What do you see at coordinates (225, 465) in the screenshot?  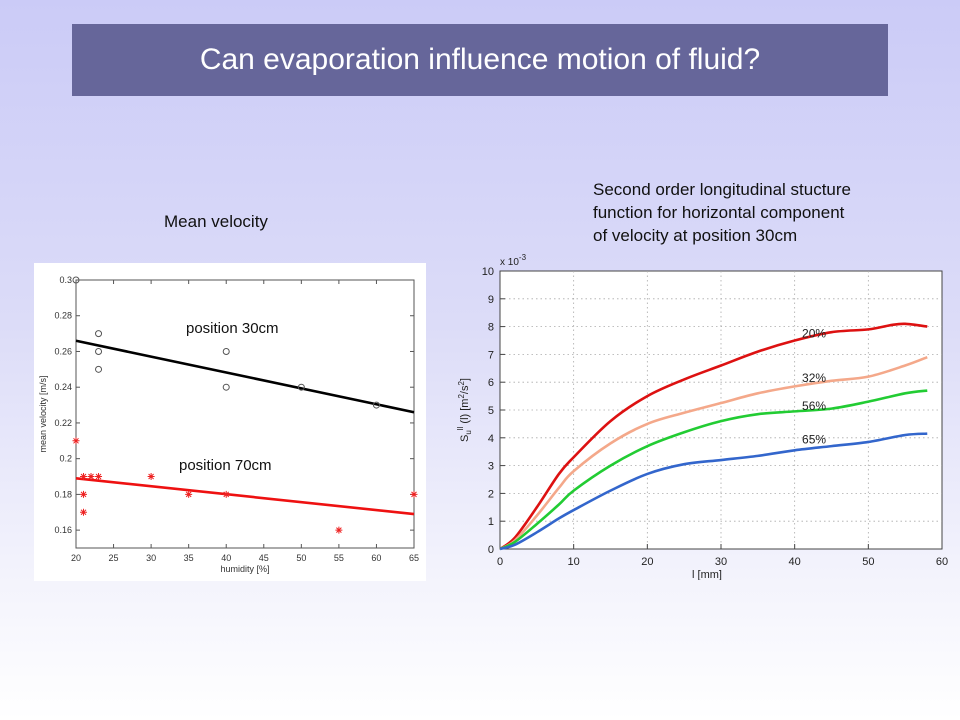 I see `series-label: position 70cm` at bounding box center [225, 465].